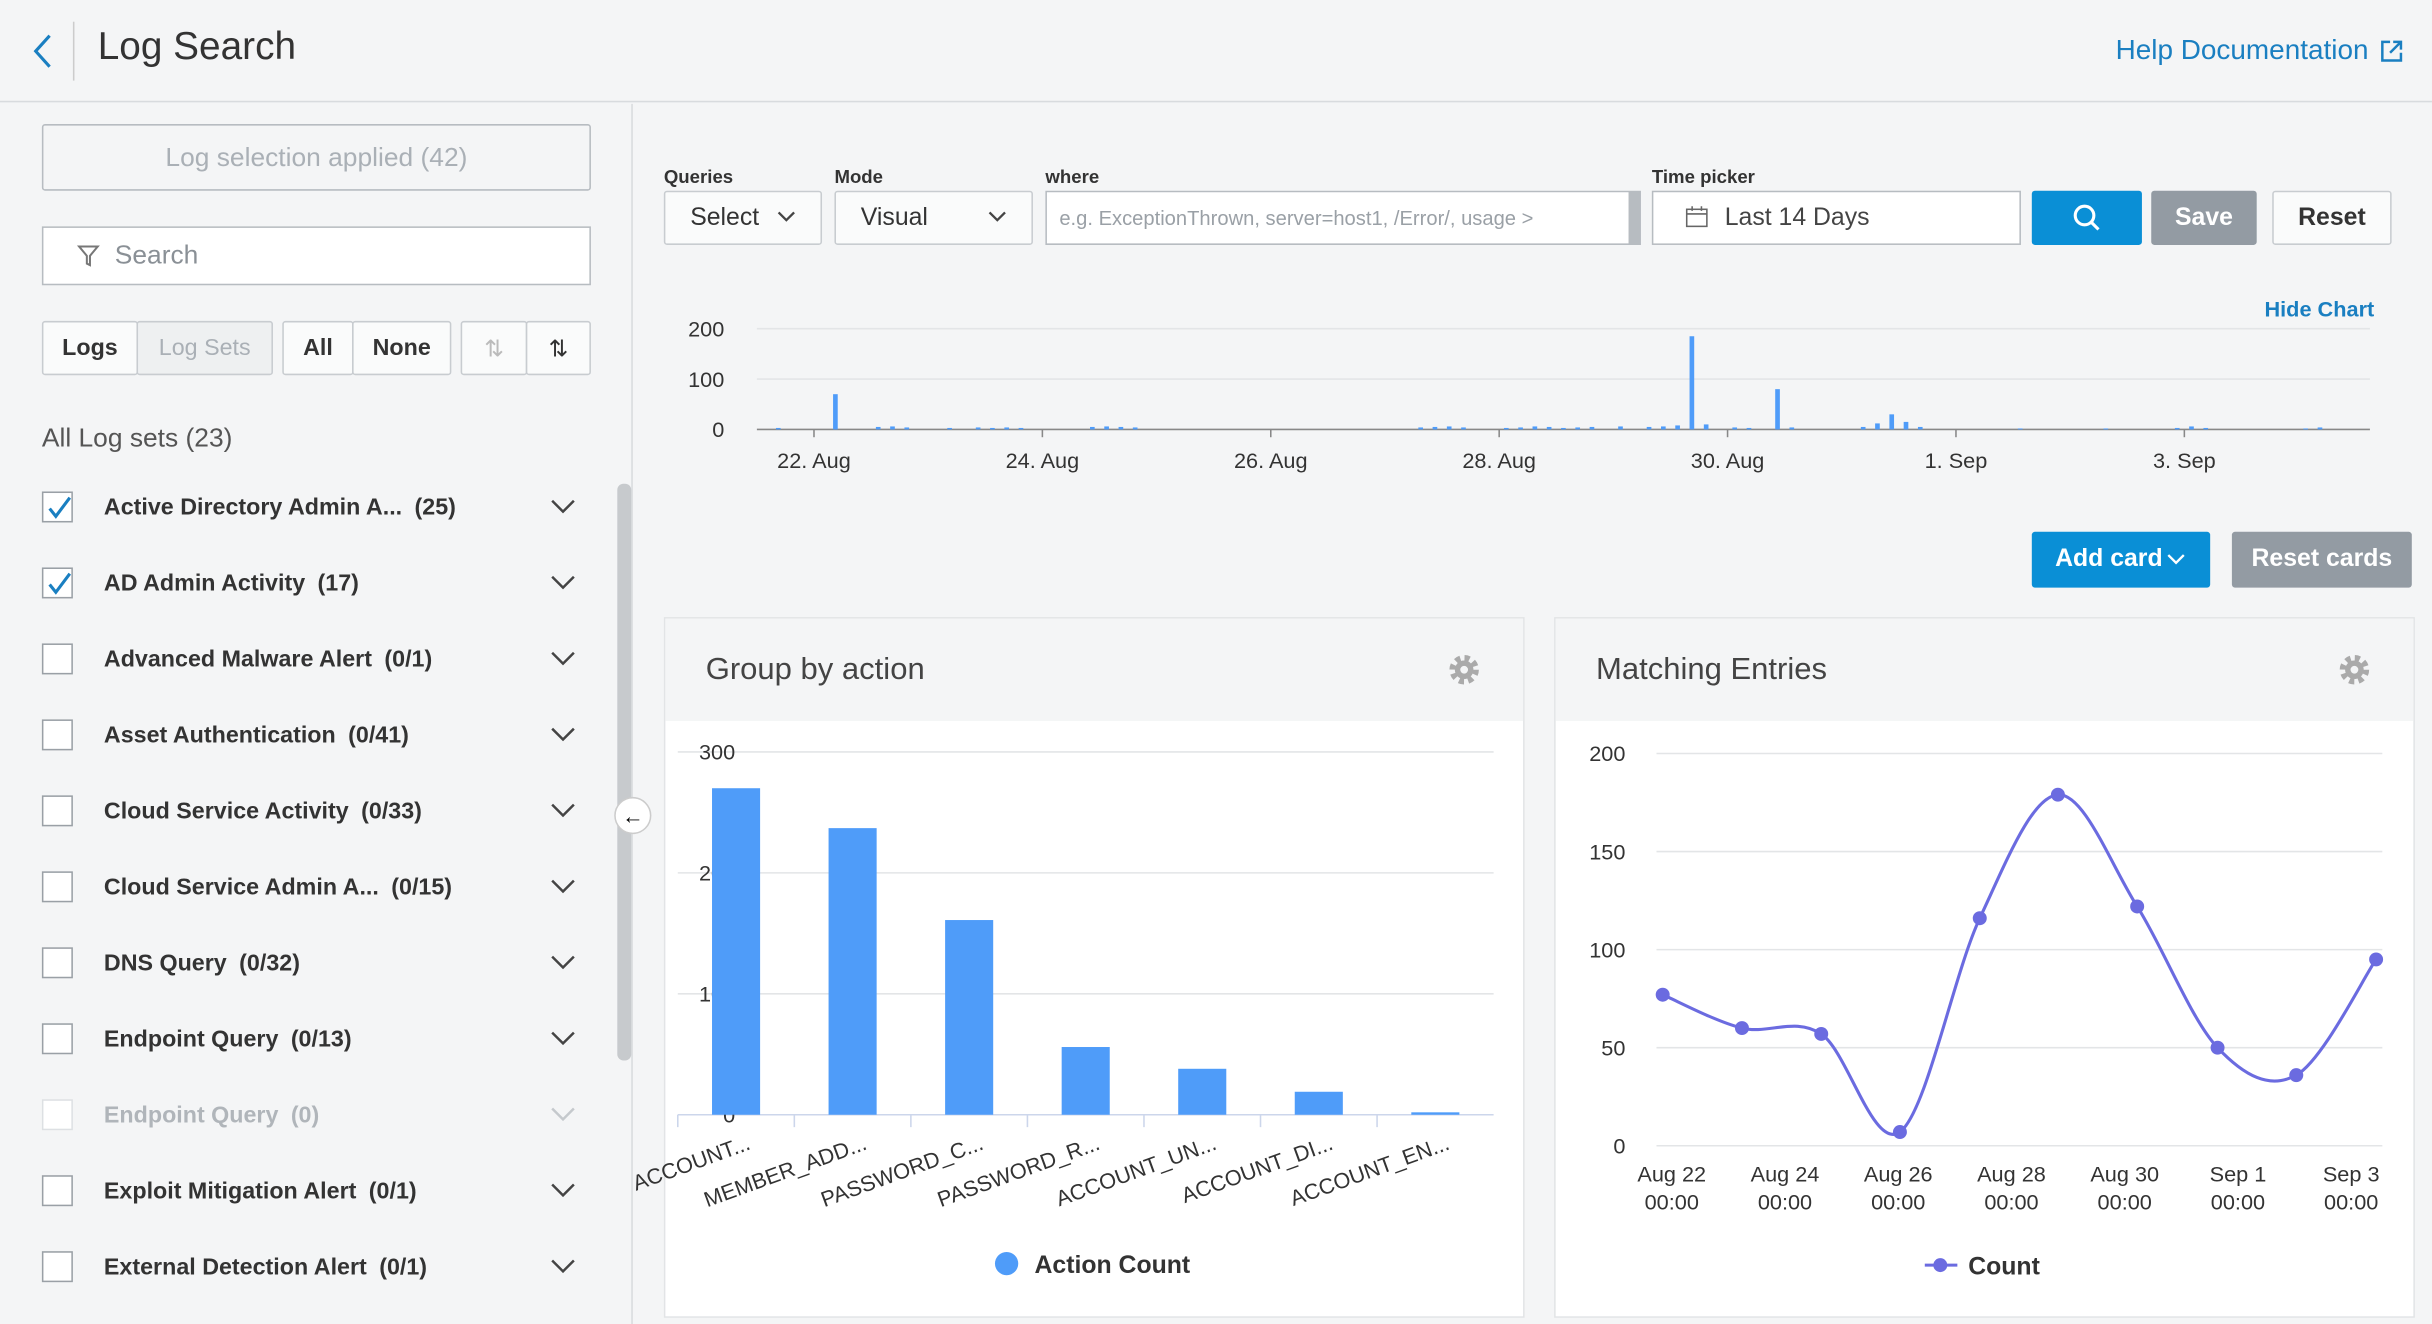 The height and width of the screenshot is (1324, 2432). Describe the element at coordinates (2392, 51) in the screenshot. I see `external-icon` at that location.